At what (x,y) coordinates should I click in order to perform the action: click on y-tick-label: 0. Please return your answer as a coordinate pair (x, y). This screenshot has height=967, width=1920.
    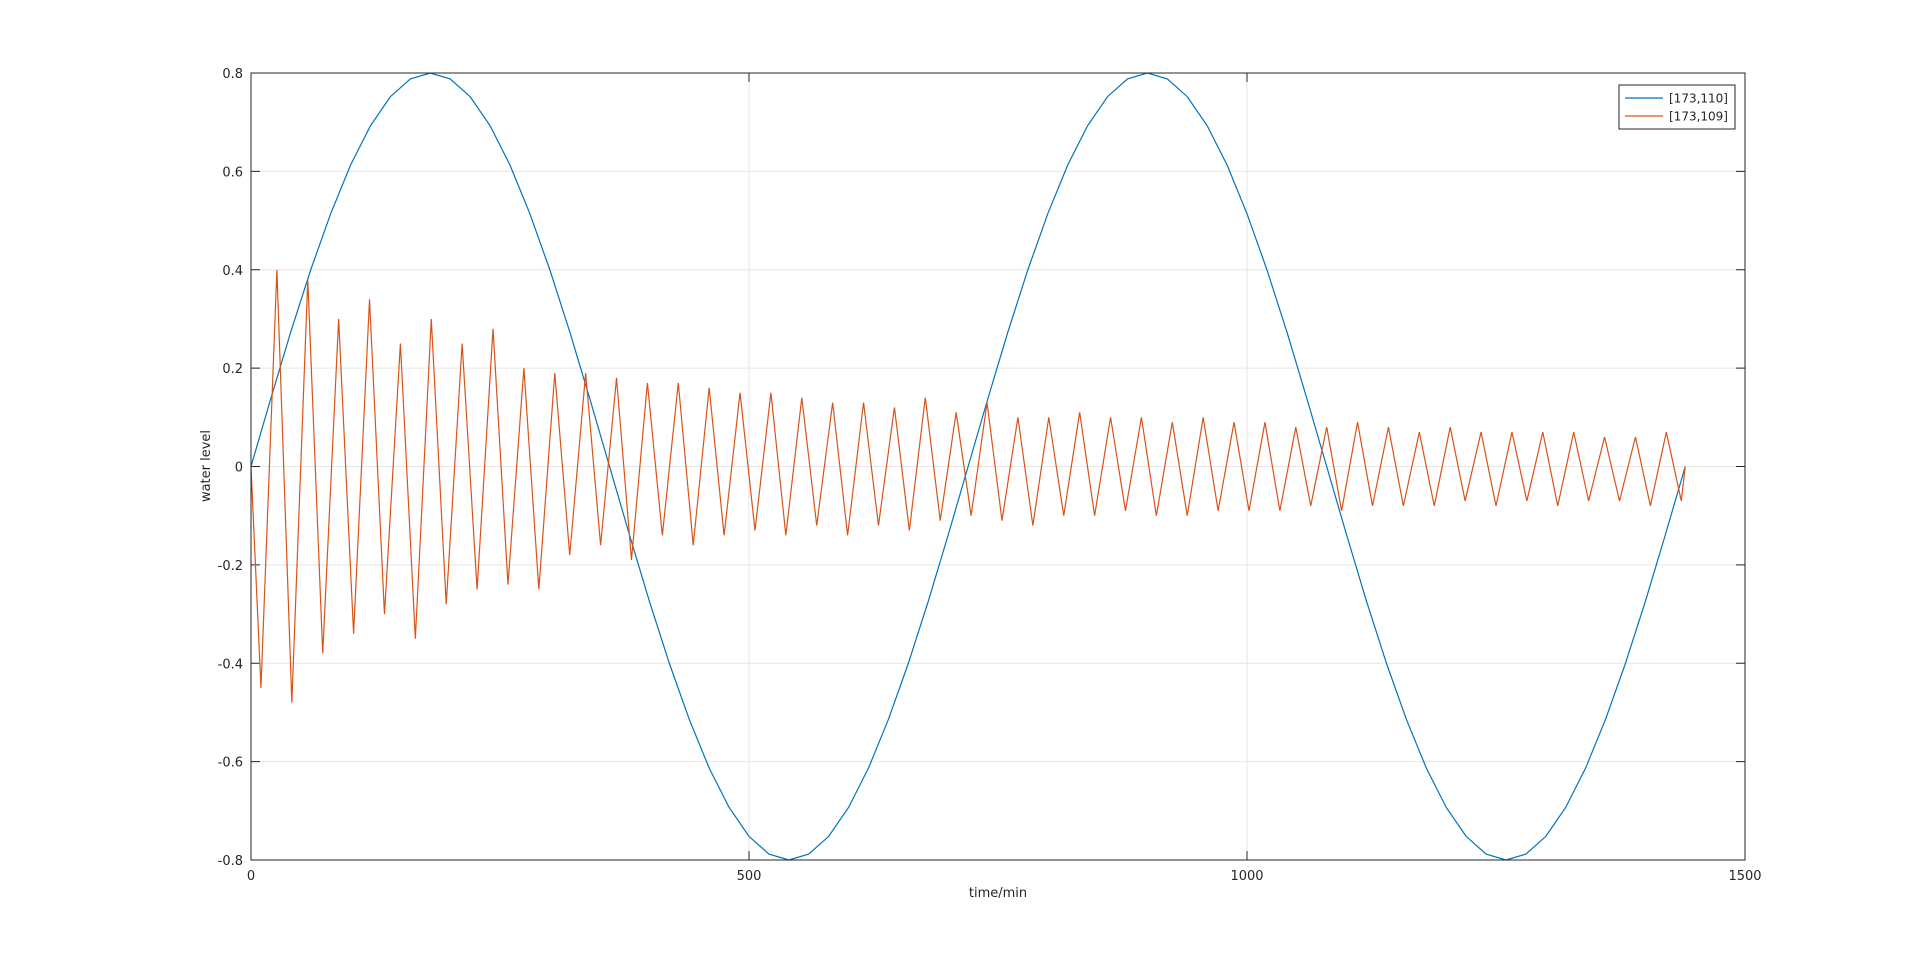
    Looking at the image, I should click on (239, 468).